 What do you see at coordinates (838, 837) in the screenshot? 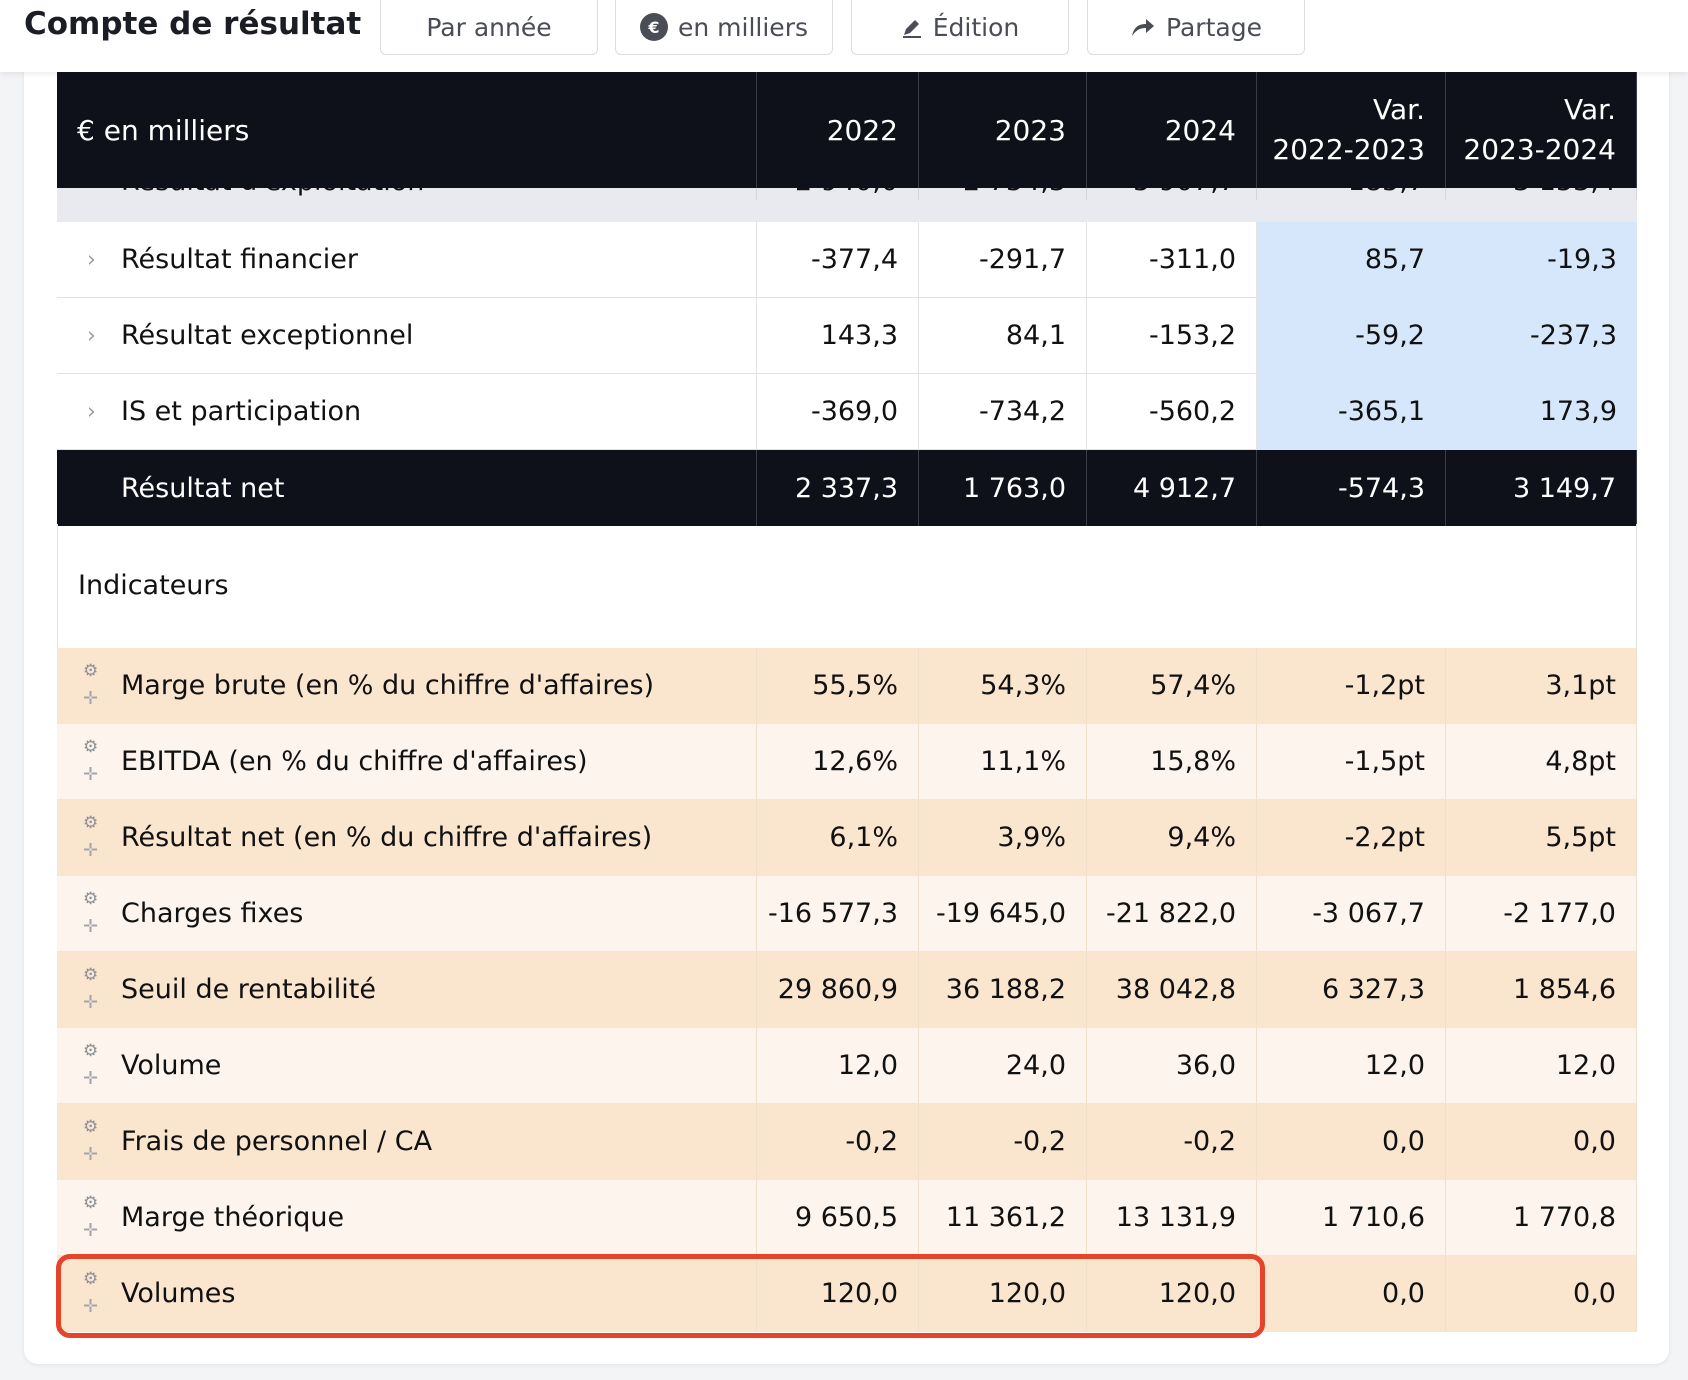
I see `cell-2022: 6,1%` at bounding box center [838, 837].